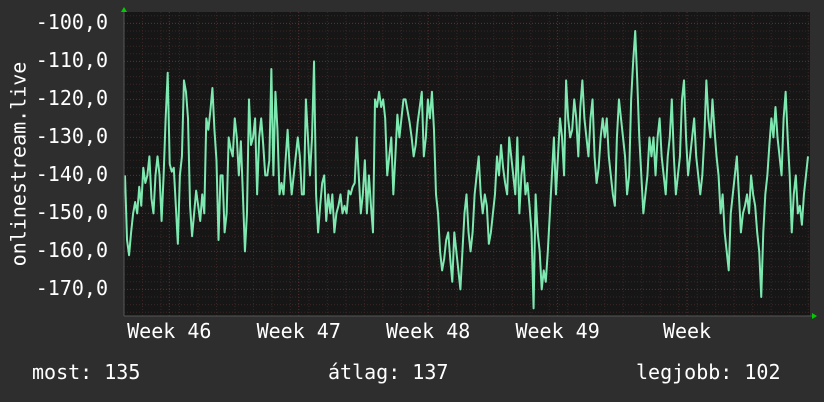 This screenshot has height=402, width=824. Describe the element at coordinates (299, 331) in the screenshot. I see `x-tick-label: Week 47` at that location.